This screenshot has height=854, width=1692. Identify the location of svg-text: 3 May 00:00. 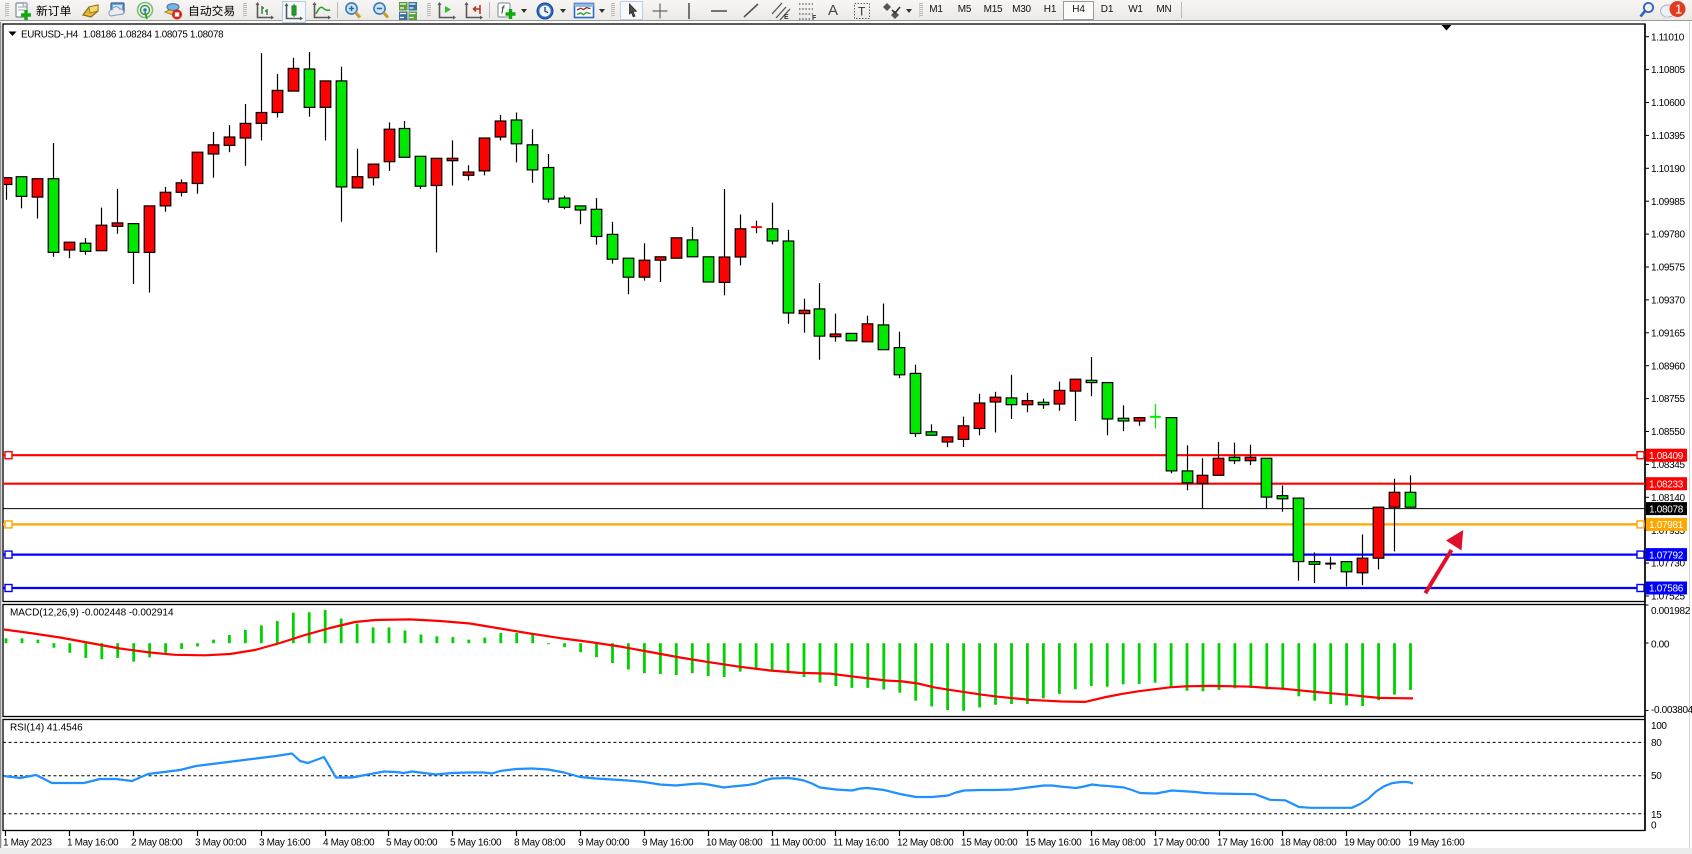
(221, 843).